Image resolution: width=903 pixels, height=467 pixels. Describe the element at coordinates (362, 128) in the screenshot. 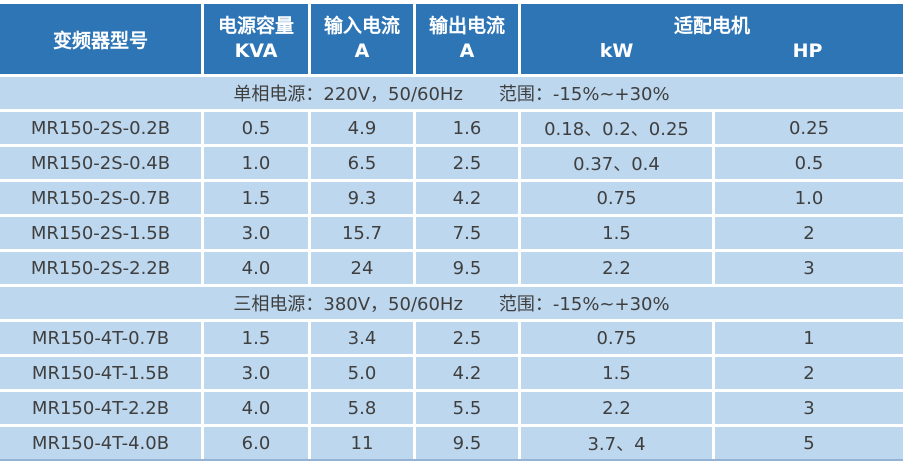

I see `cell-input-a: 4.9` at that location.